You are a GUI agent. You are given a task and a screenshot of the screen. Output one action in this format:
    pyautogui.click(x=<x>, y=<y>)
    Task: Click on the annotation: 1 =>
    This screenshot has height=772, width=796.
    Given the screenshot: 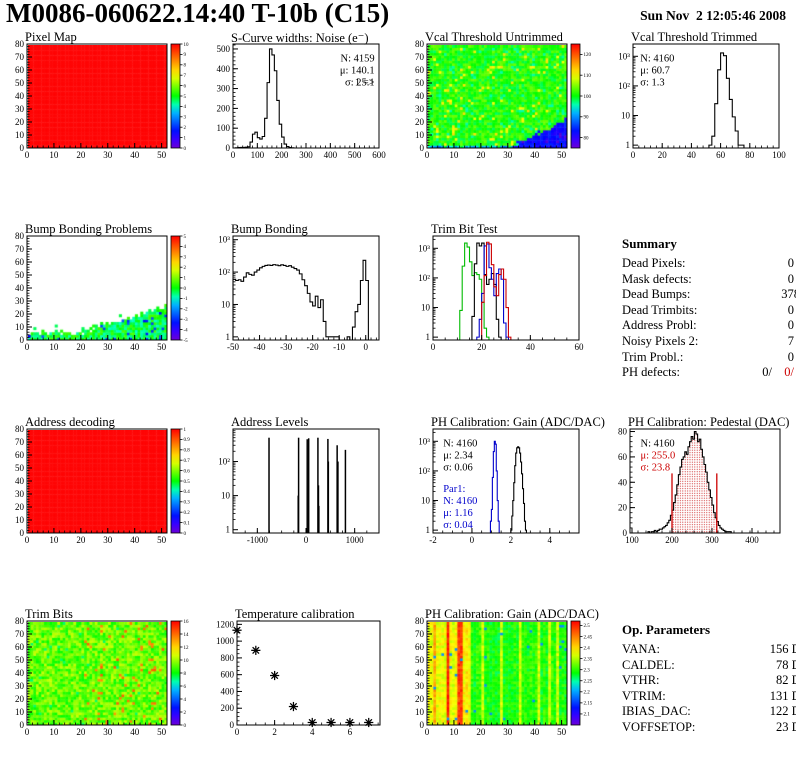 What is the action you would take?
    pyautogui.click(x=365, y=83)
    